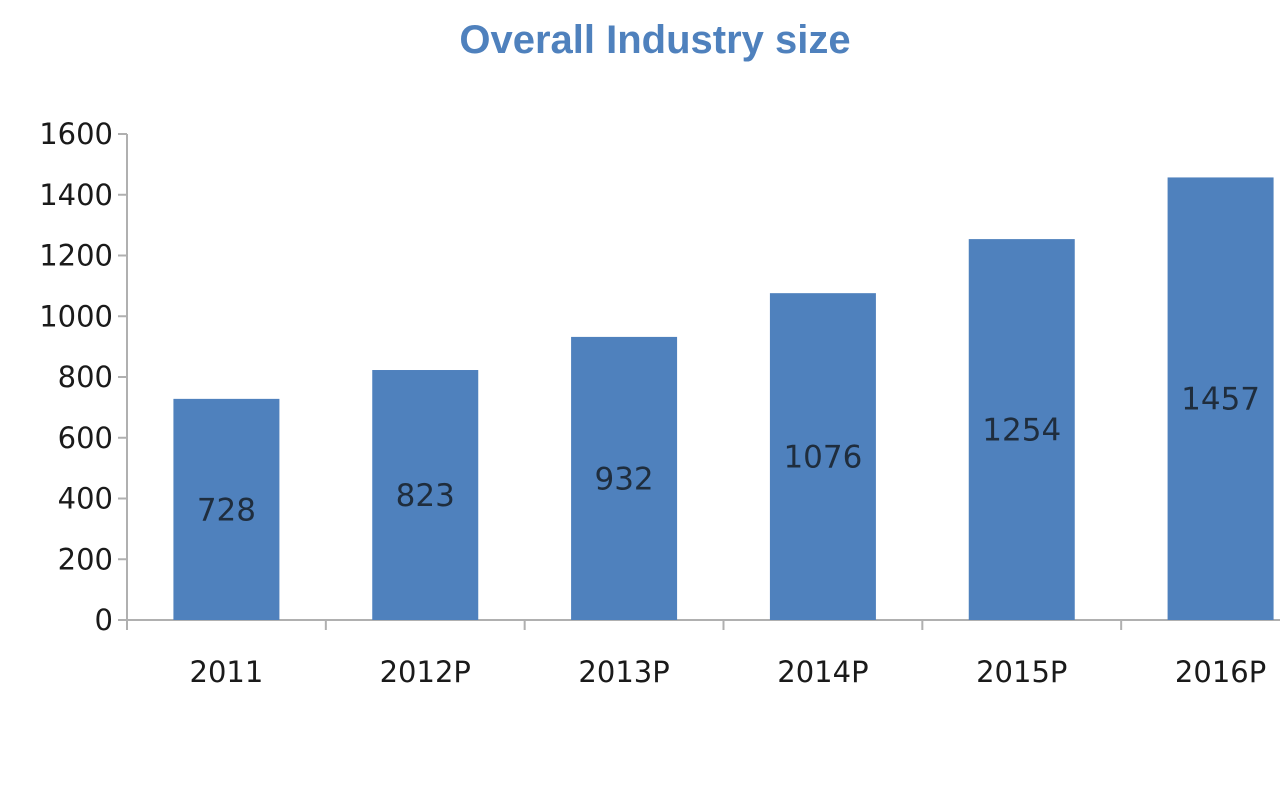 This screenshot has height=802, width=1280. Describe the element at coordinates (76, 256) in the screenshot. I see `y-tick-label: 1200` at that location.